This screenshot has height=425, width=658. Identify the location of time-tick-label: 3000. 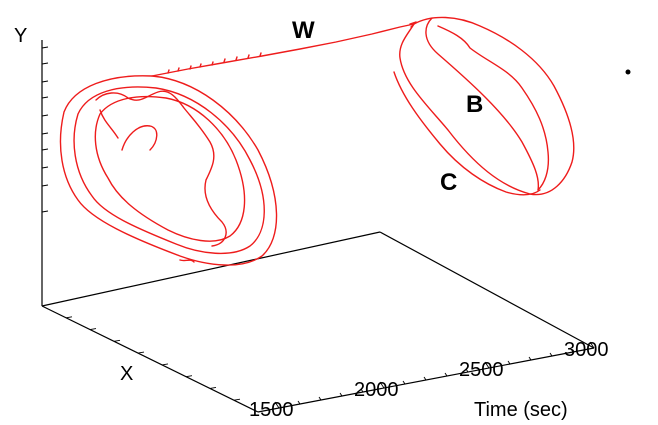
(586, 350).